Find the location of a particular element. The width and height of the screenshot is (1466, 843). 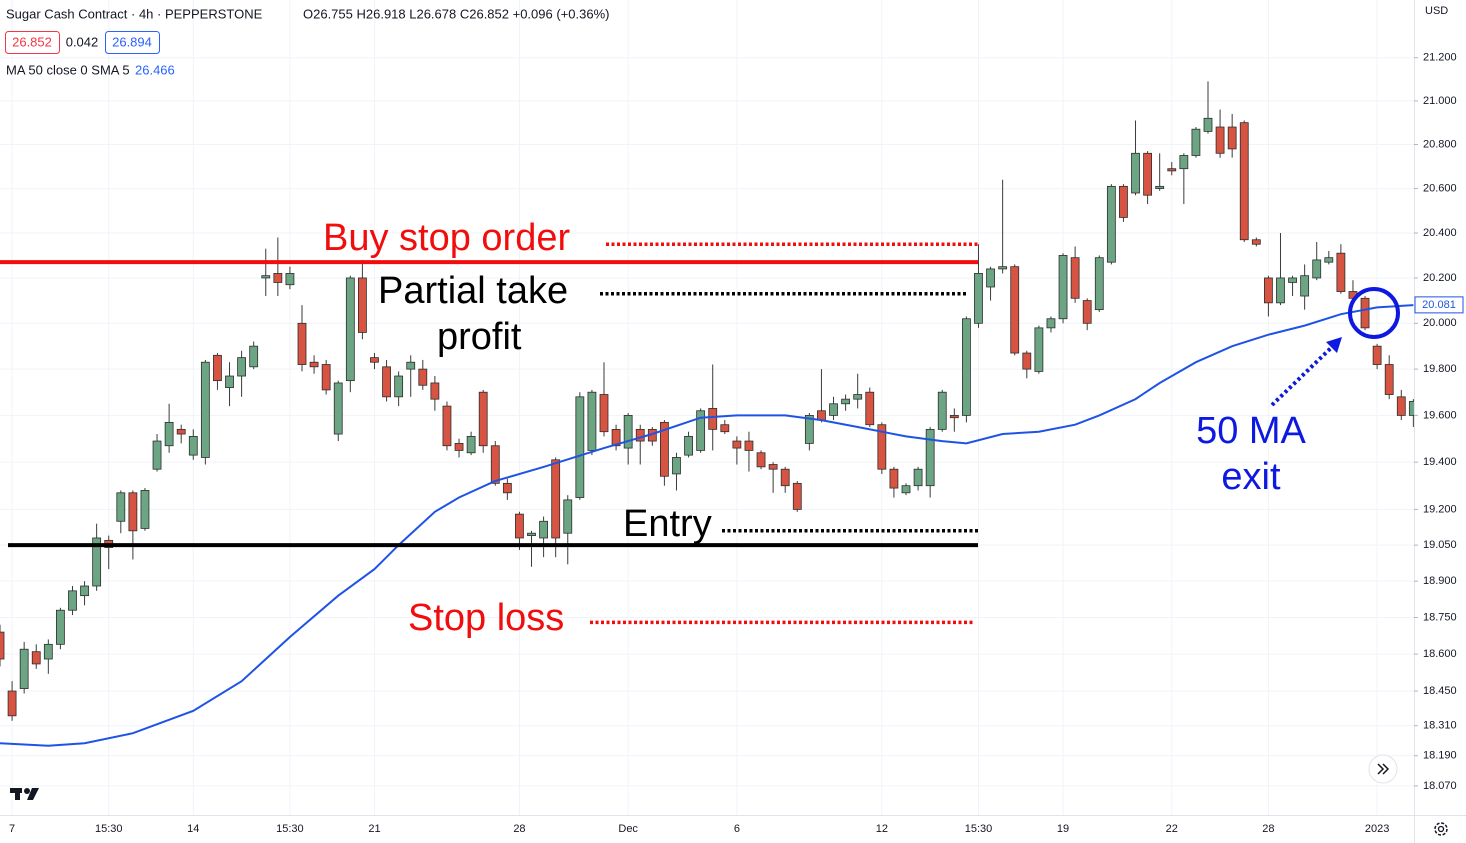

bid-price: 26.852 is located at coordinates (32, 41).